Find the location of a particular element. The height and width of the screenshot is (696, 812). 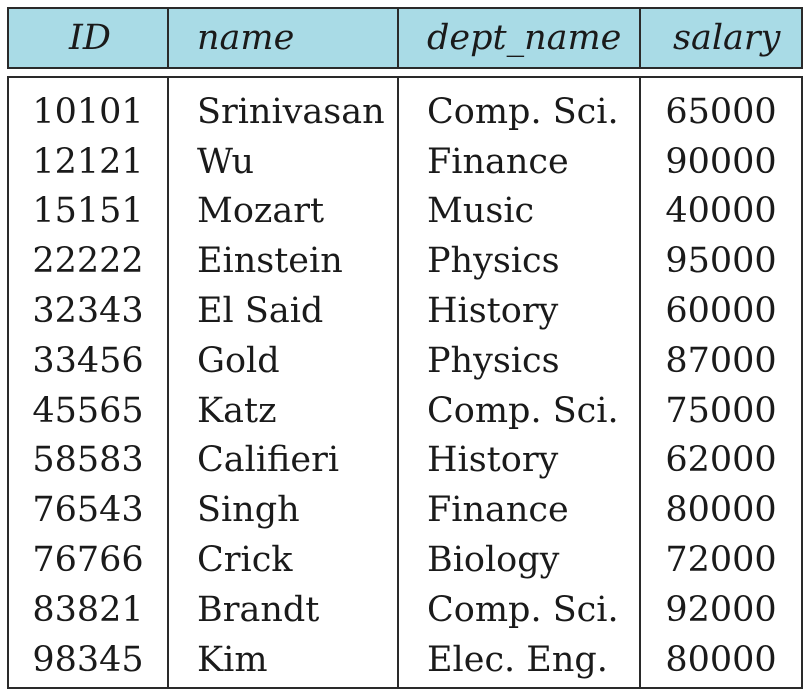

cell-name: Crick is located at coordinates (245, 560).